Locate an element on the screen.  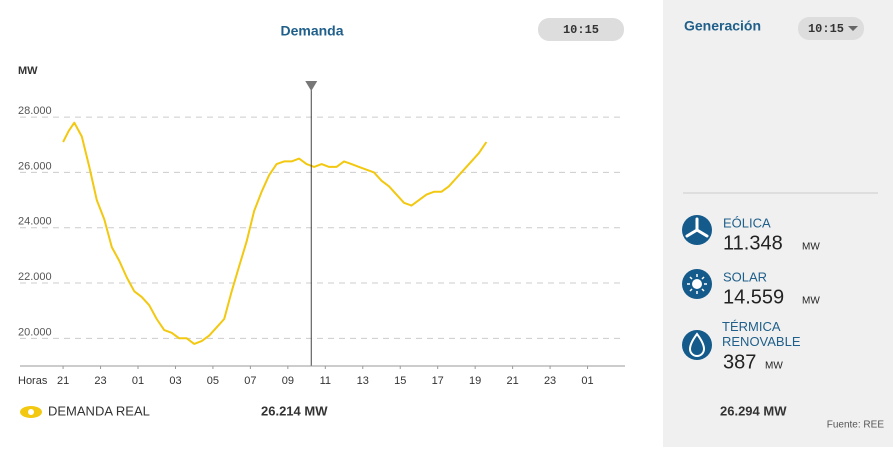
y-axis-label: MW is located at coordinates (28, 71).